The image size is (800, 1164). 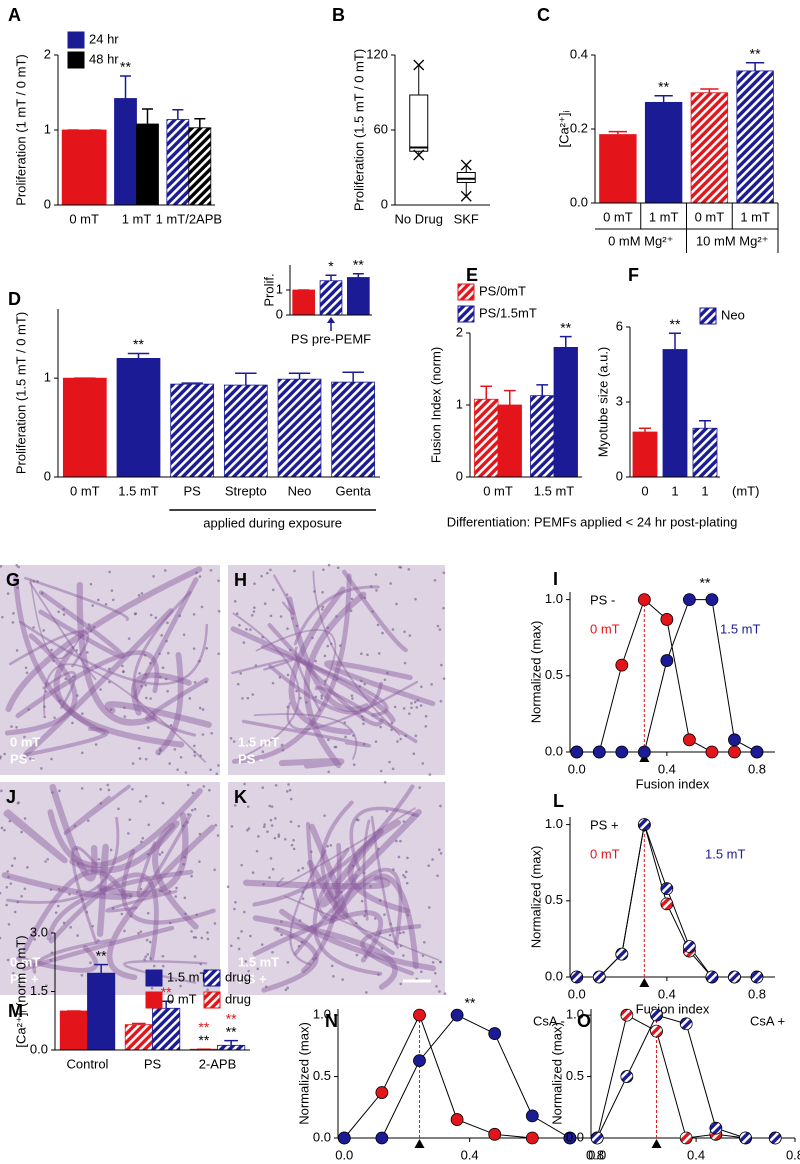 I want to click on panel-letter: C, so click(x=543, y=15).